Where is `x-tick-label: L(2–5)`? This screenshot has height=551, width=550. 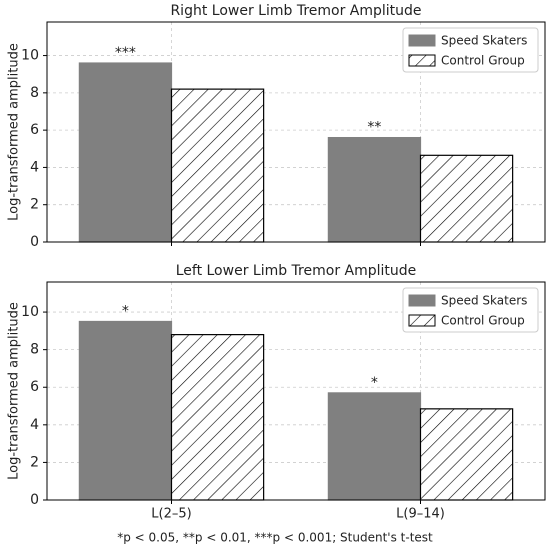 x-tick-label: L(2–5) is located at coordinates (171, 514).